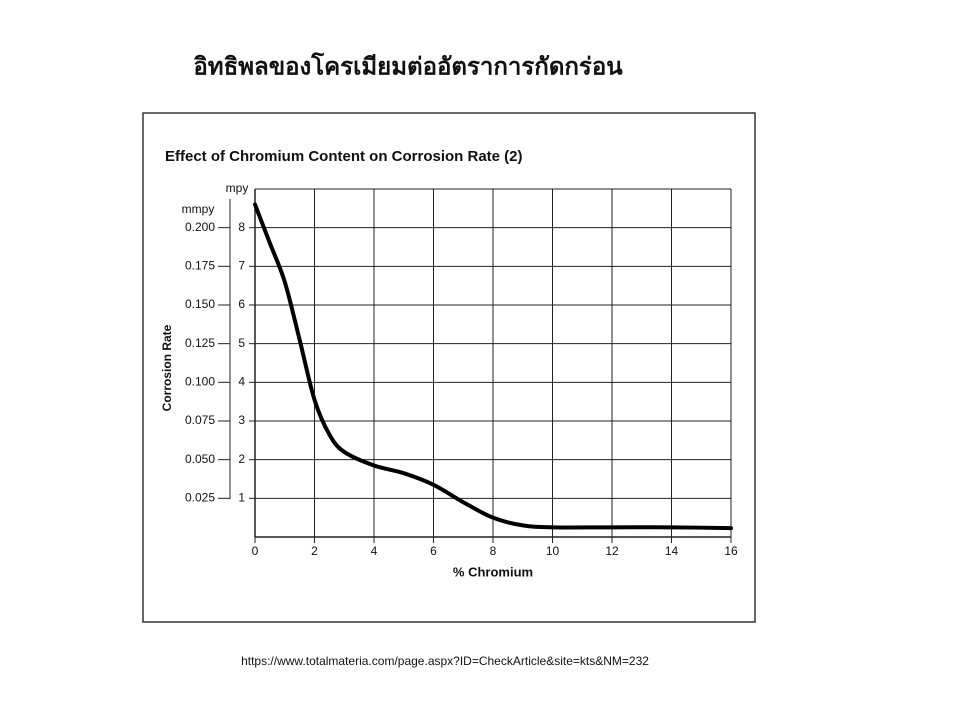 Image resolution: width=960 pixels, height=720 pixels. What do you see at coordinates (731, 551) in the screenshot?
I see `x-tick-label: 16` at bounding box center [731, 551].